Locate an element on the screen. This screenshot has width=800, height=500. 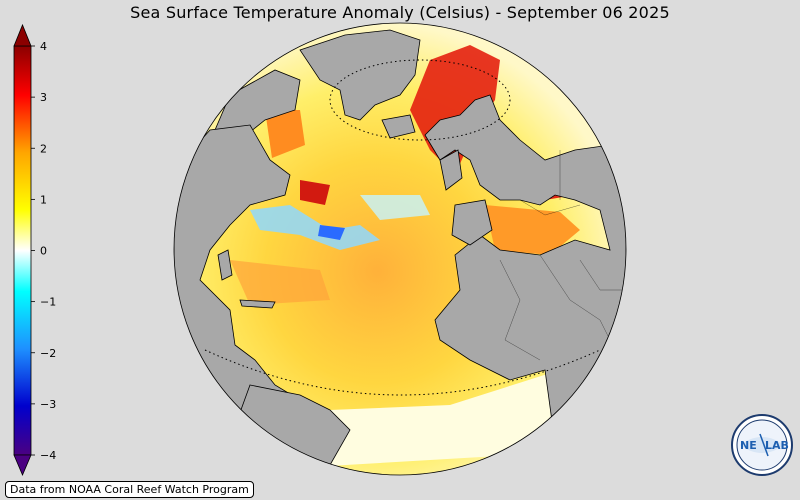
colorbar-tick-label: −4 is located at coordinates (48, 455).